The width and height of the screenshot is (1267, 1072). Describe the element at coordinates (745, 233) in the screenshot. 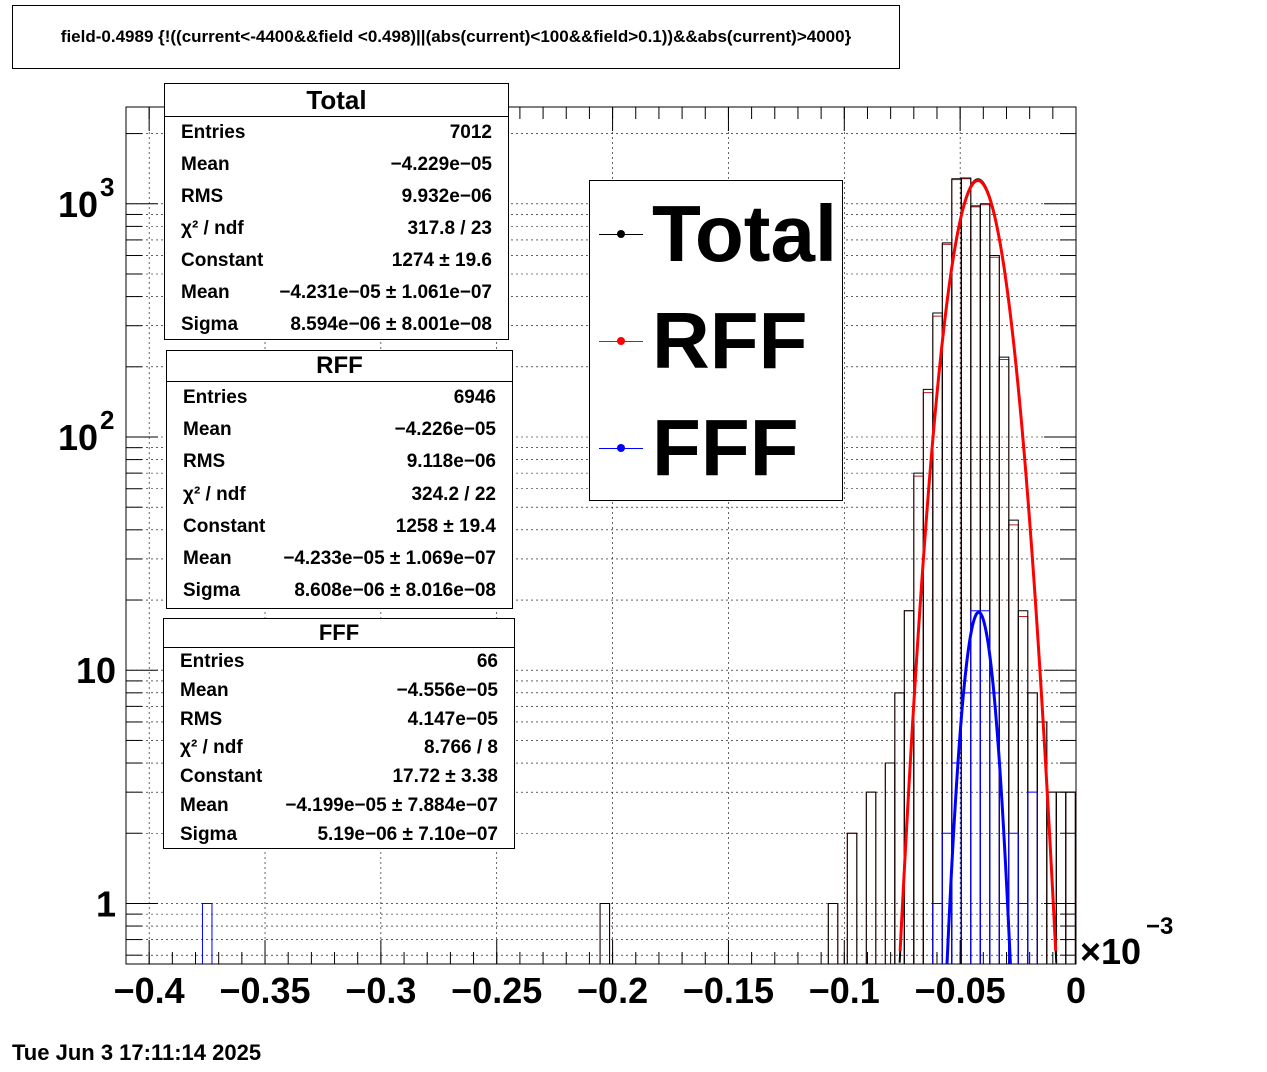

I see `legend-label: Total` at that location.